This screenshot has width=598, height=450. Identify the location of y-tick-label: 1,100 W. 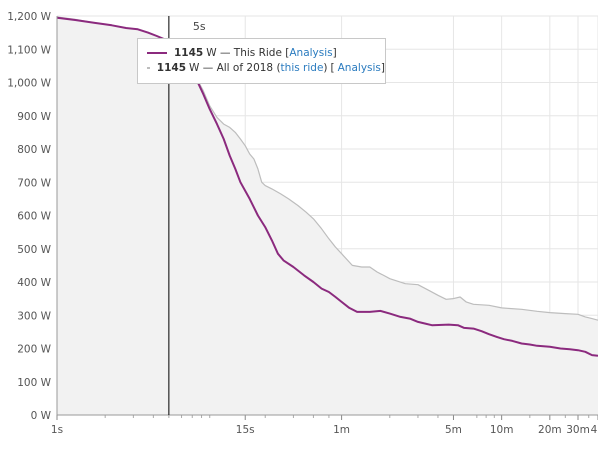
(29, 50).